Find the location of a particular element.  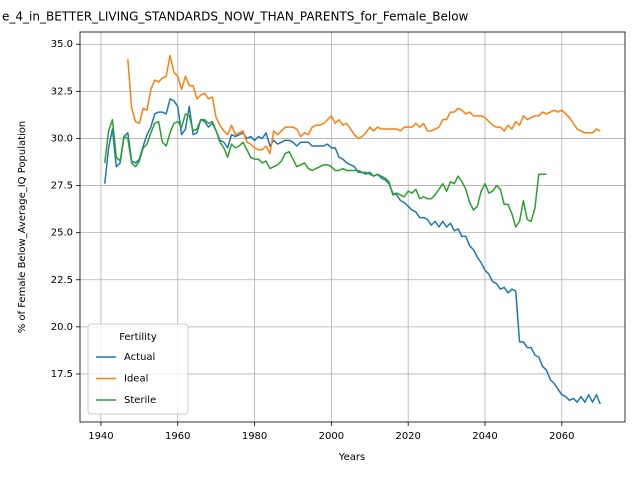

y-tick-label: 35.0 is located at coordinates (62, 44).